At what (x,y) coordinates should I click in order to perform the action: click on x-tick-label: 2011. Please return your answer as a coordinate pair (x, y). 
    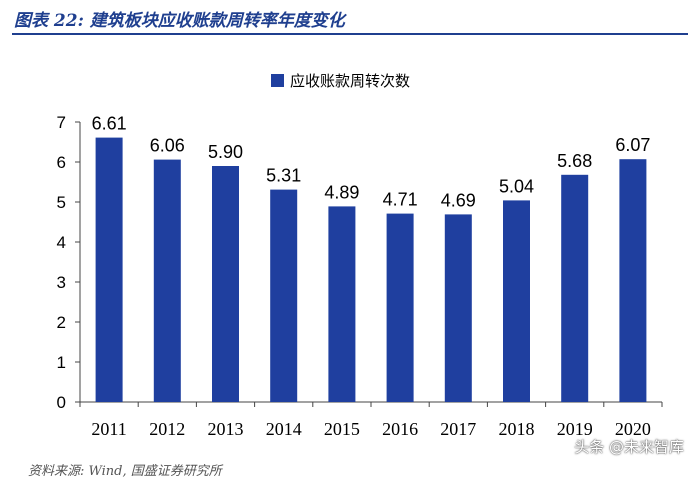
    Looking at the image, I should click on (108, 429).